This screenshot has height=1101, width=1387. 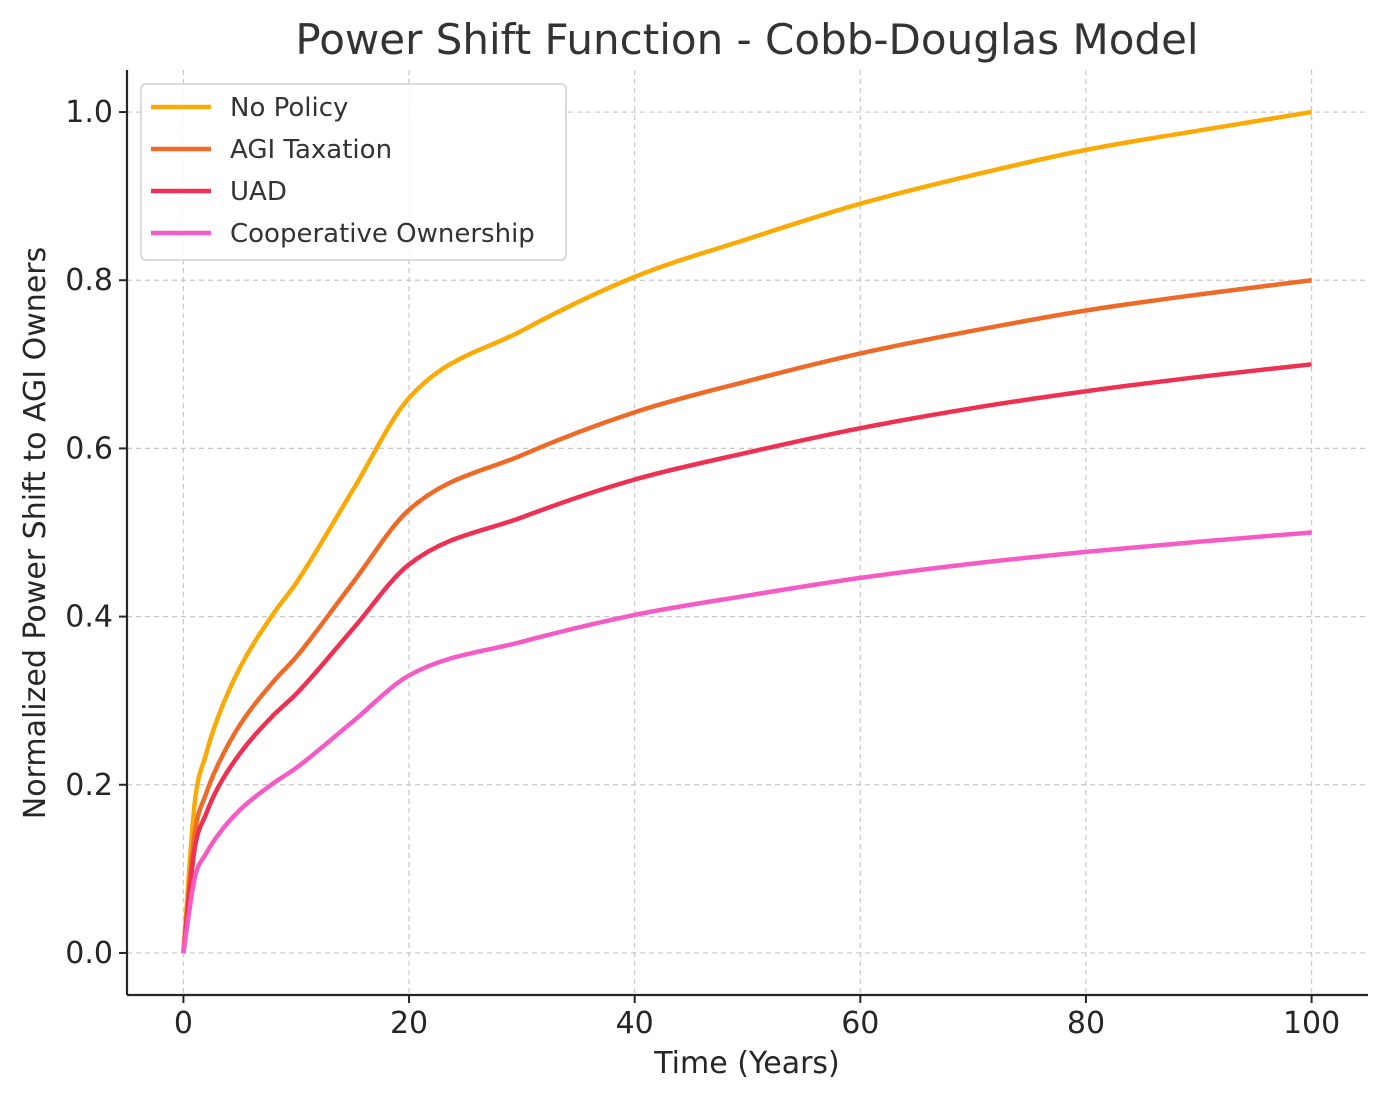 What do you see at coordinates (311, 150) in the screenshot?
I see `legend-label-agi-taxation: AGI Taxation` at bounding box center [311, 150].